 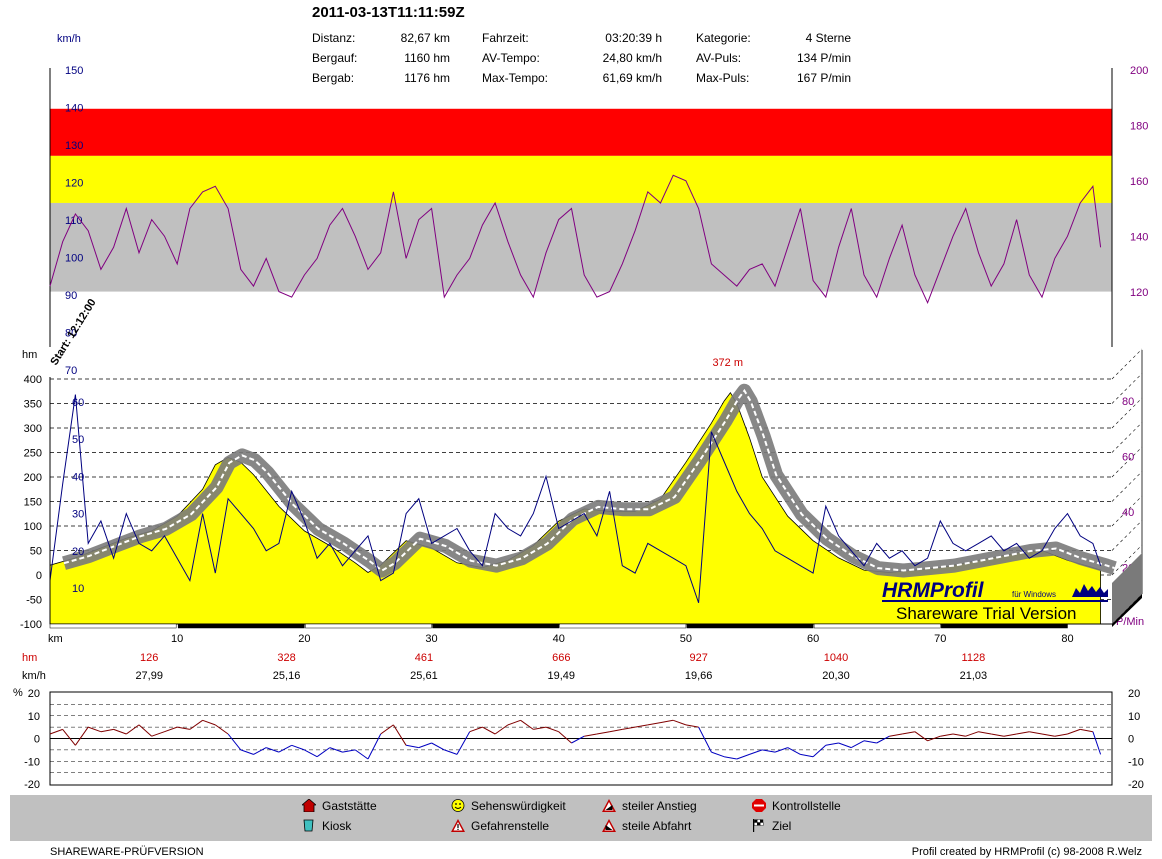 I want to click on summary-hm-value: 328, so click(x=286, y=658).